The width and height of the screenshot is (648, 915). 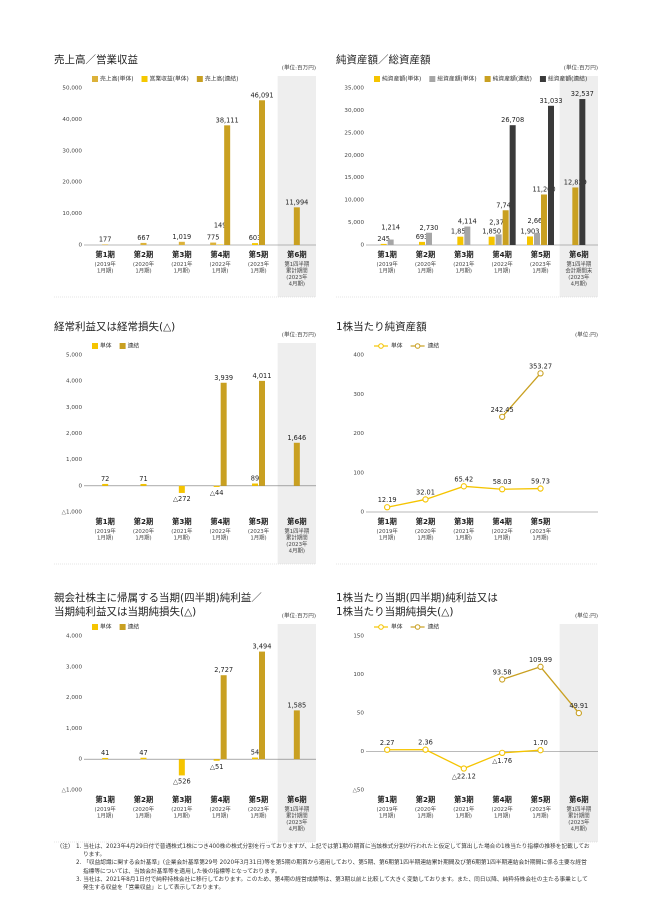 What do you see at coordinates (255, 238) in the screenshot?
I see `value-label: 603` at bounding box center [255, 238].